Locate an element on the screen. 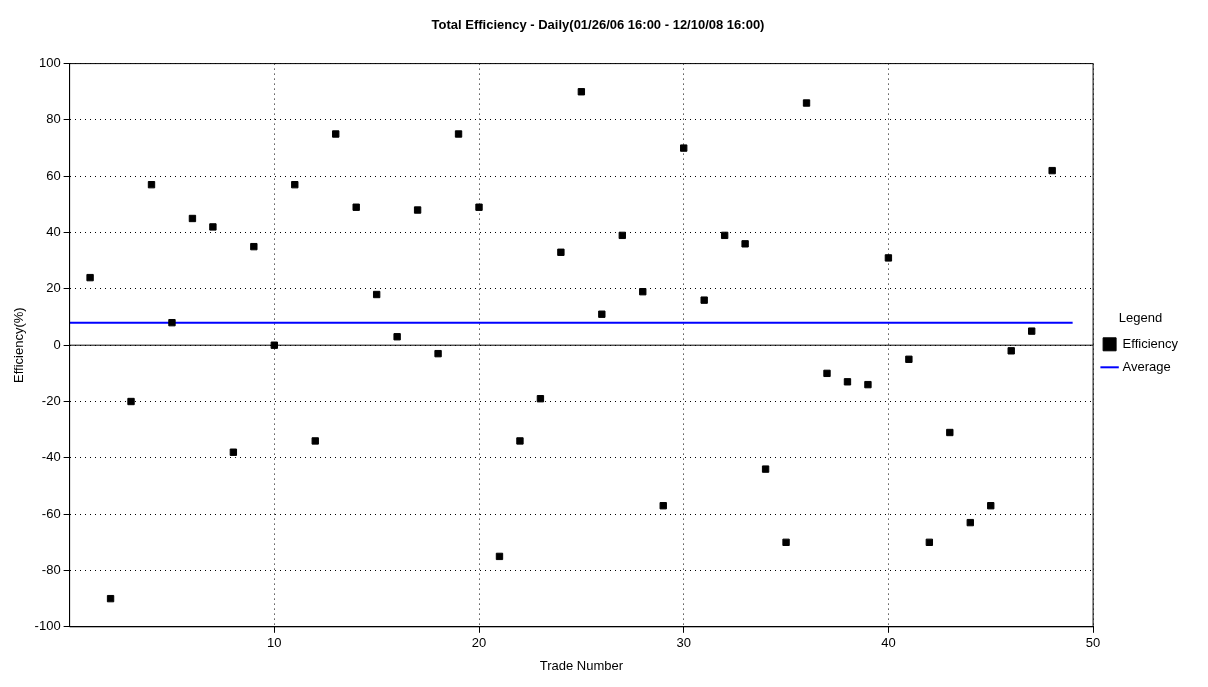 The height and width of the screenshot is (687, 1208). x-tick-label: 40 is located at coordinates (888, 643).